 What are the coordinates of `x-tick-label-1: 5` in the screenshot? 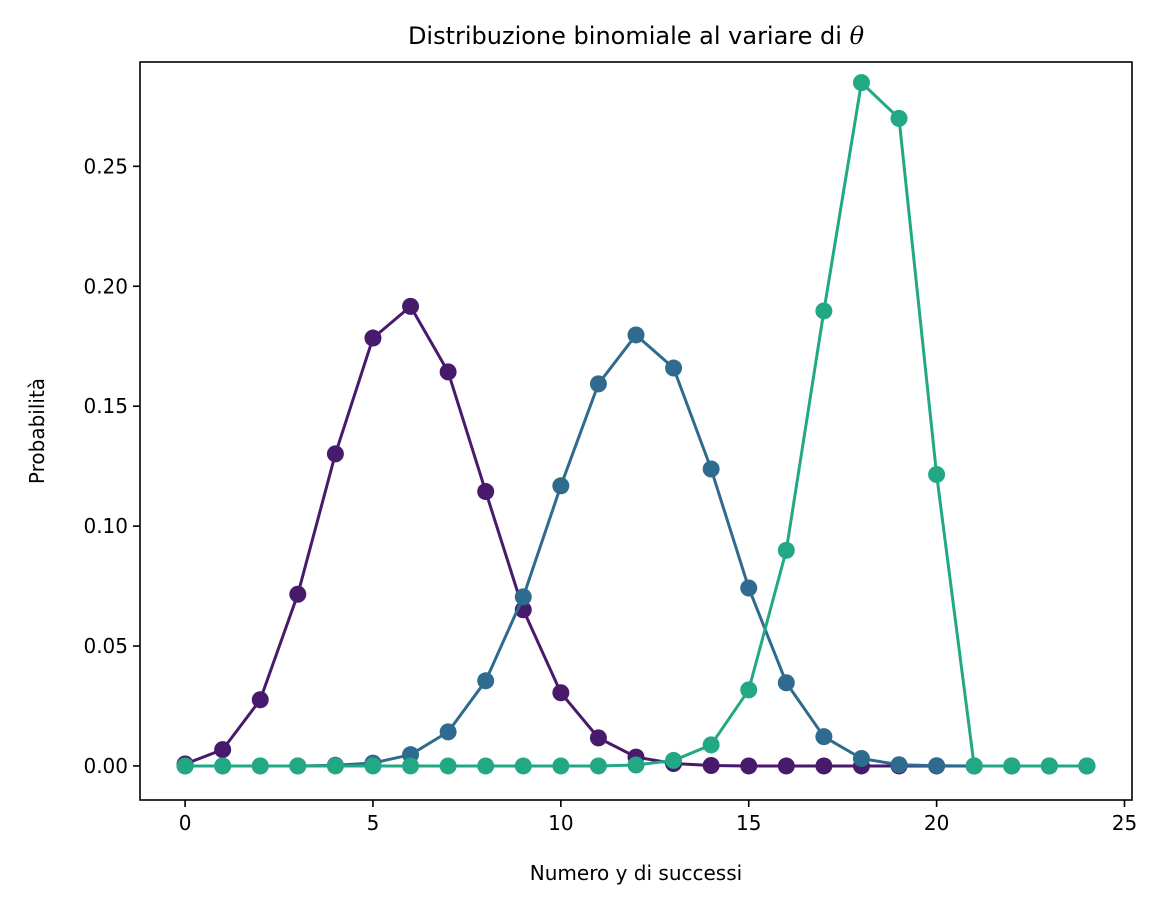 It's located at (373, 823).